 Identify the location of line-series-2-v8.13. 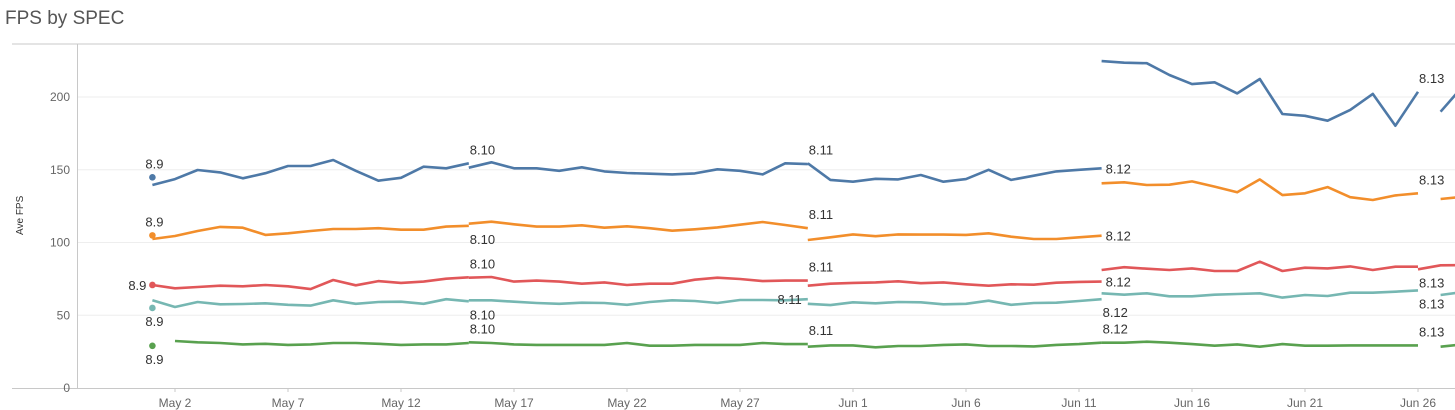
(1447, 198).